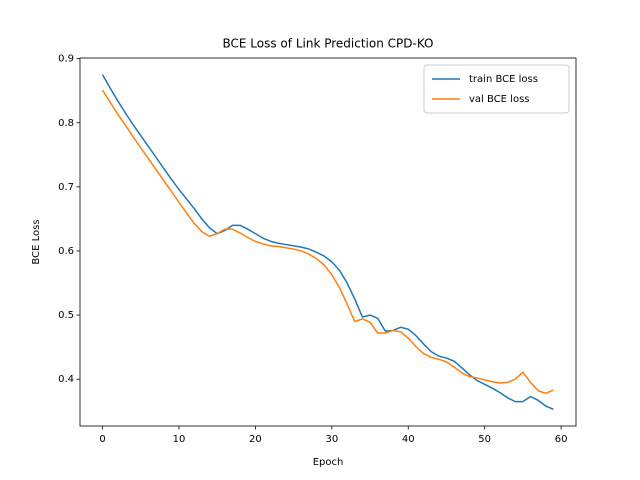 The image size is (640, 480). Describe the element at coordinates (328, 44) in the screenshot. I see `chart-title: BCE Loss of Link Prediction CPD-KO` at that location.